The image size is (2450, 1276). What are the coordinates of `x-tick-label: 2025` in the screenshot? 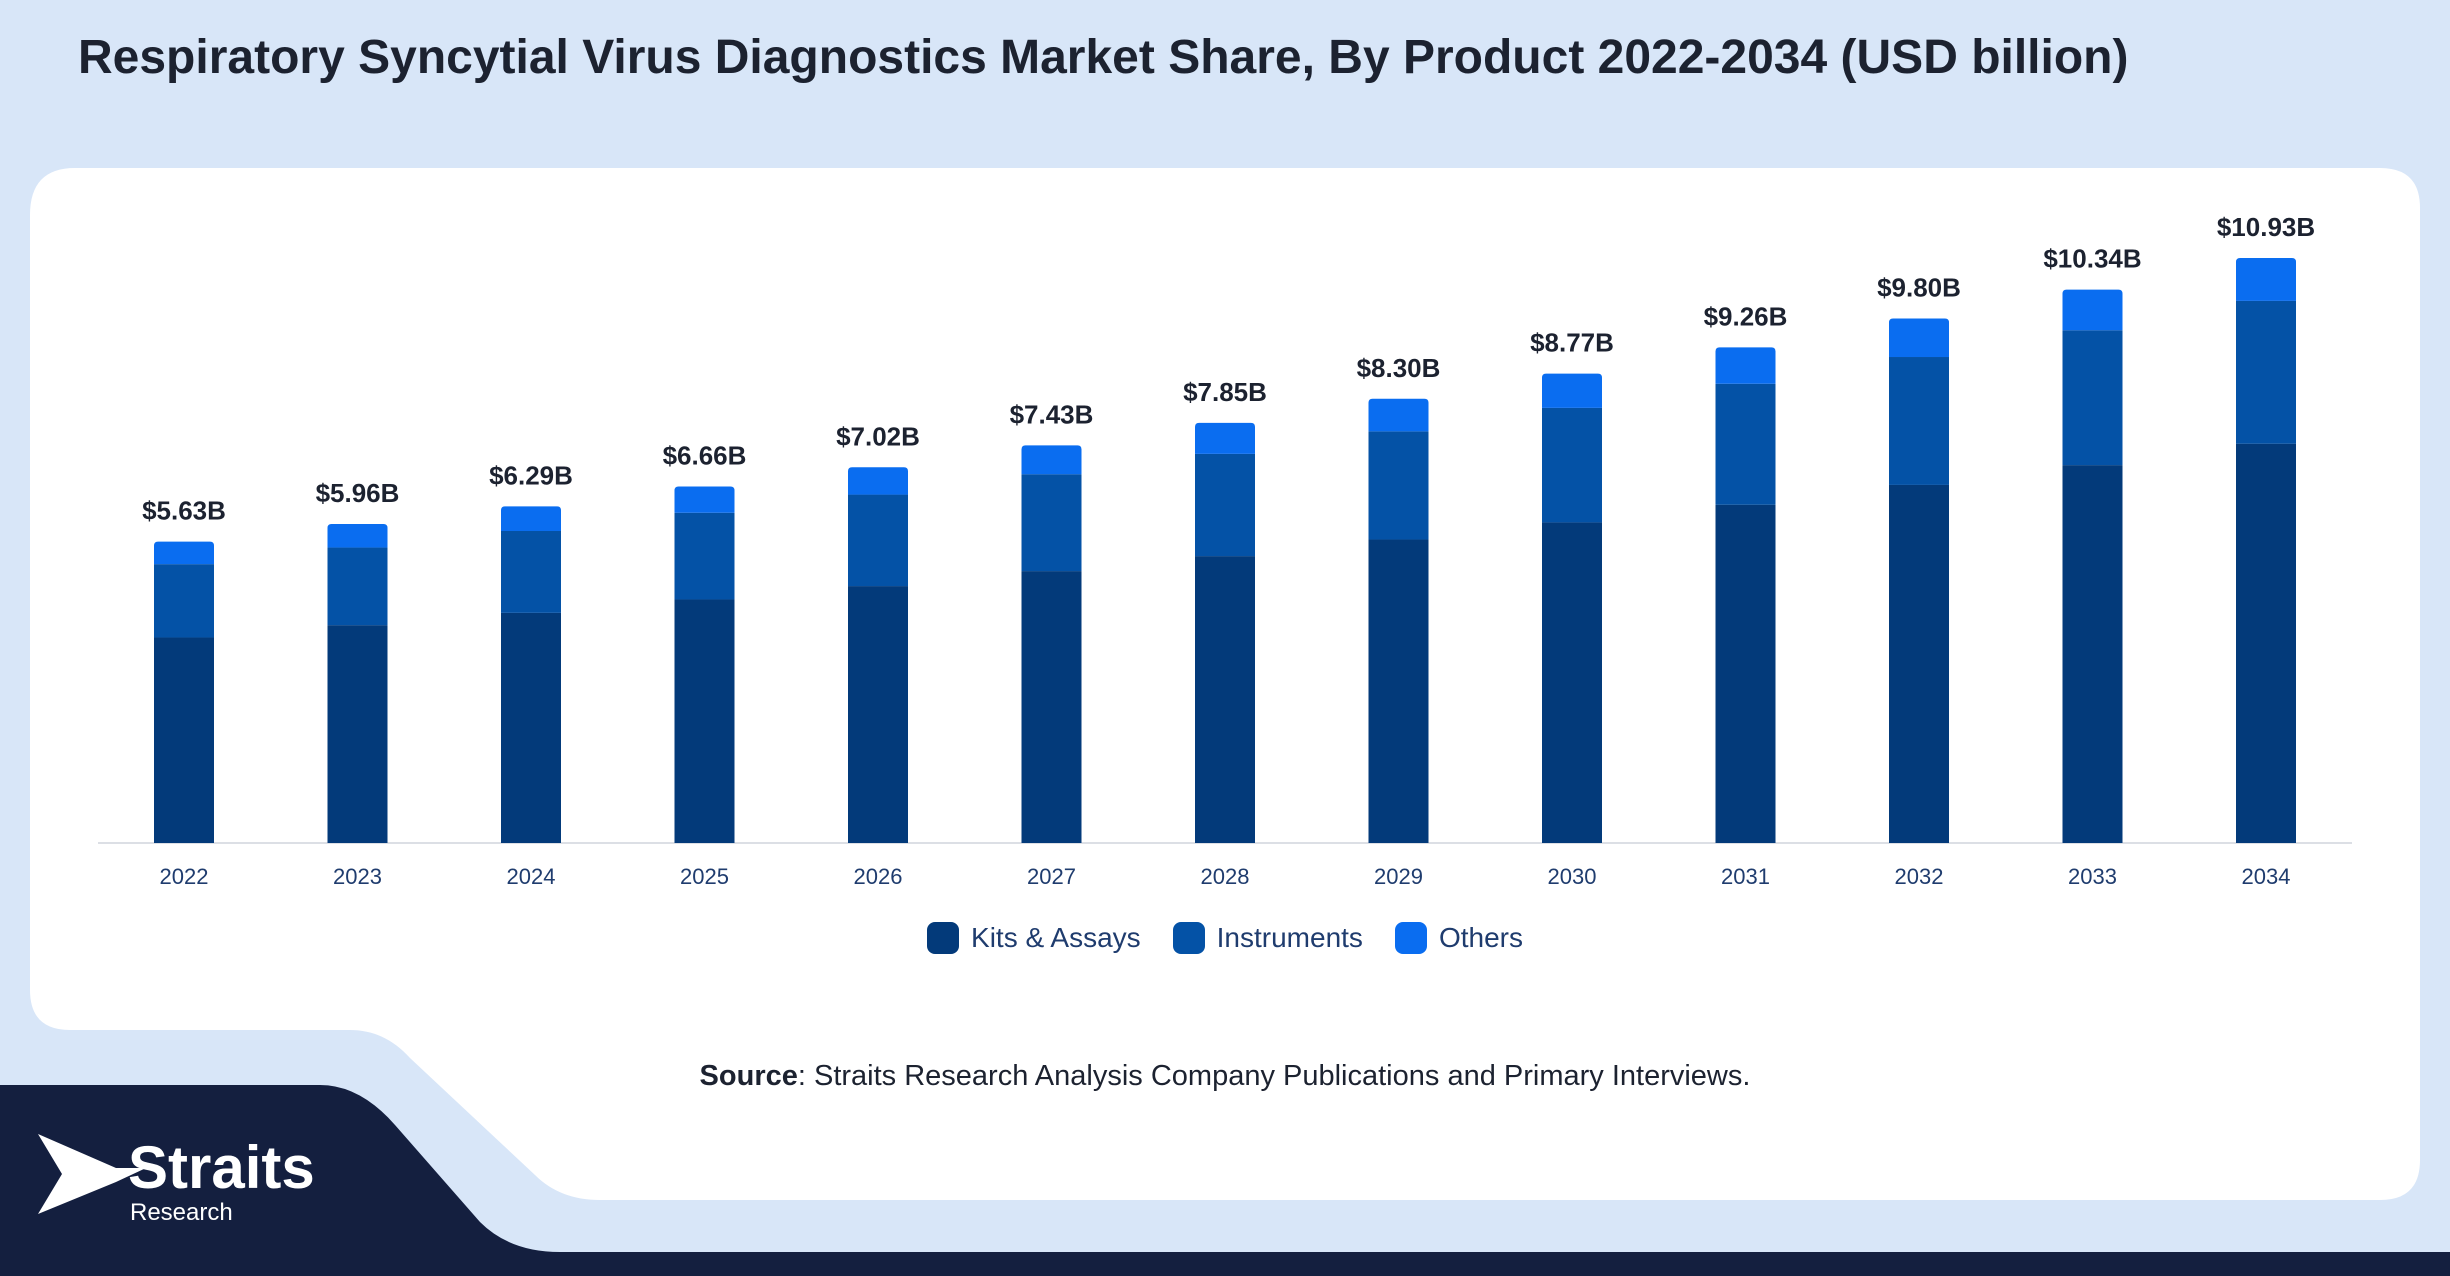 It's located at (704, 876).